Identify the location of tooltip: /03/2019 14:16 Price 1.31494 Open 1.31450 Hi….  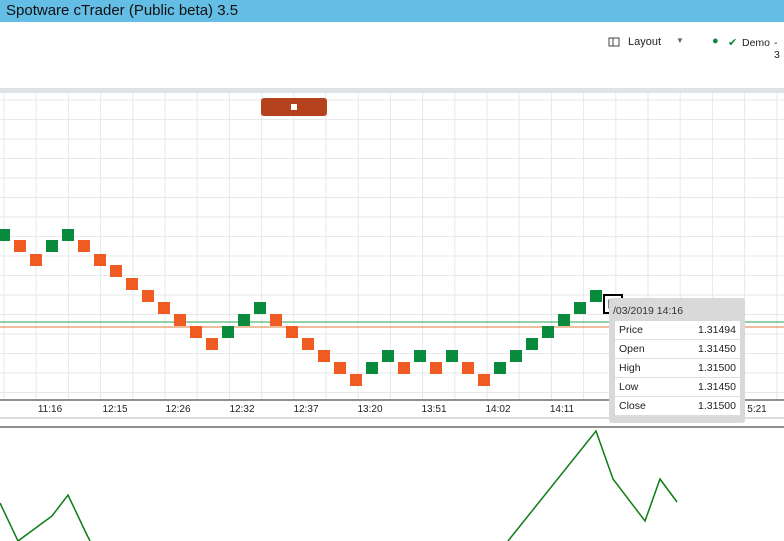
(677, 360).